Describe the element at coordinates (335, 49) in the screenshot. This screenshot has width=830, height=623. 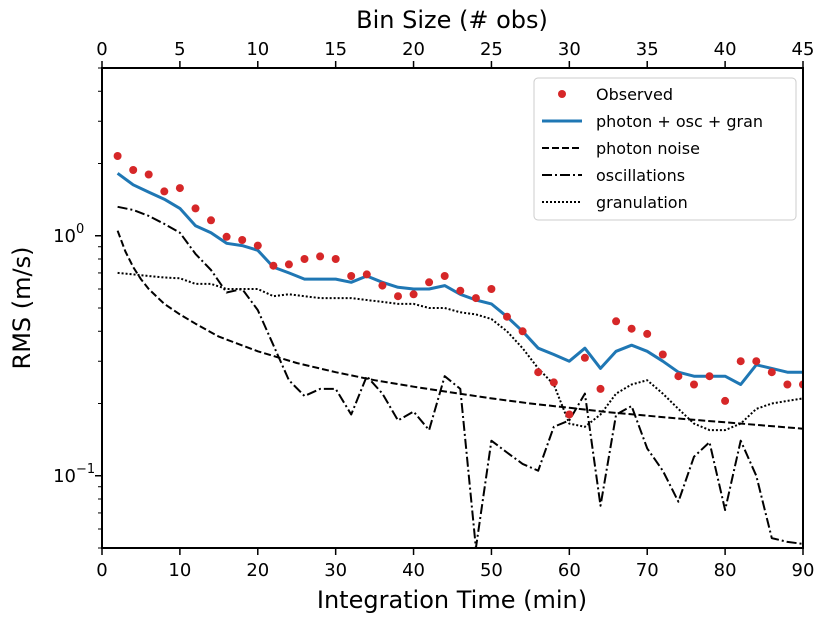
I see `top-x-tick-label: 15` at that location.